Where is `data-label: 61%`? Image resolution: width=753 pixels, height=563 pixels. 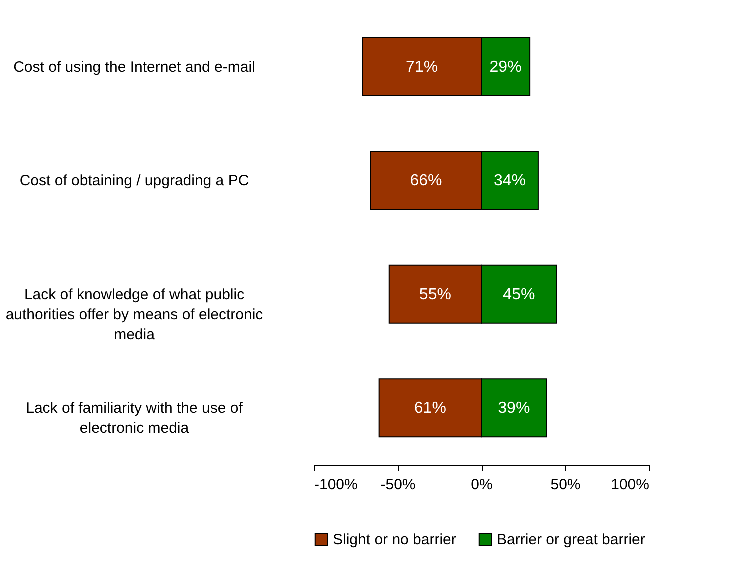
data-label: 61% is located at coordinates (430, 409).